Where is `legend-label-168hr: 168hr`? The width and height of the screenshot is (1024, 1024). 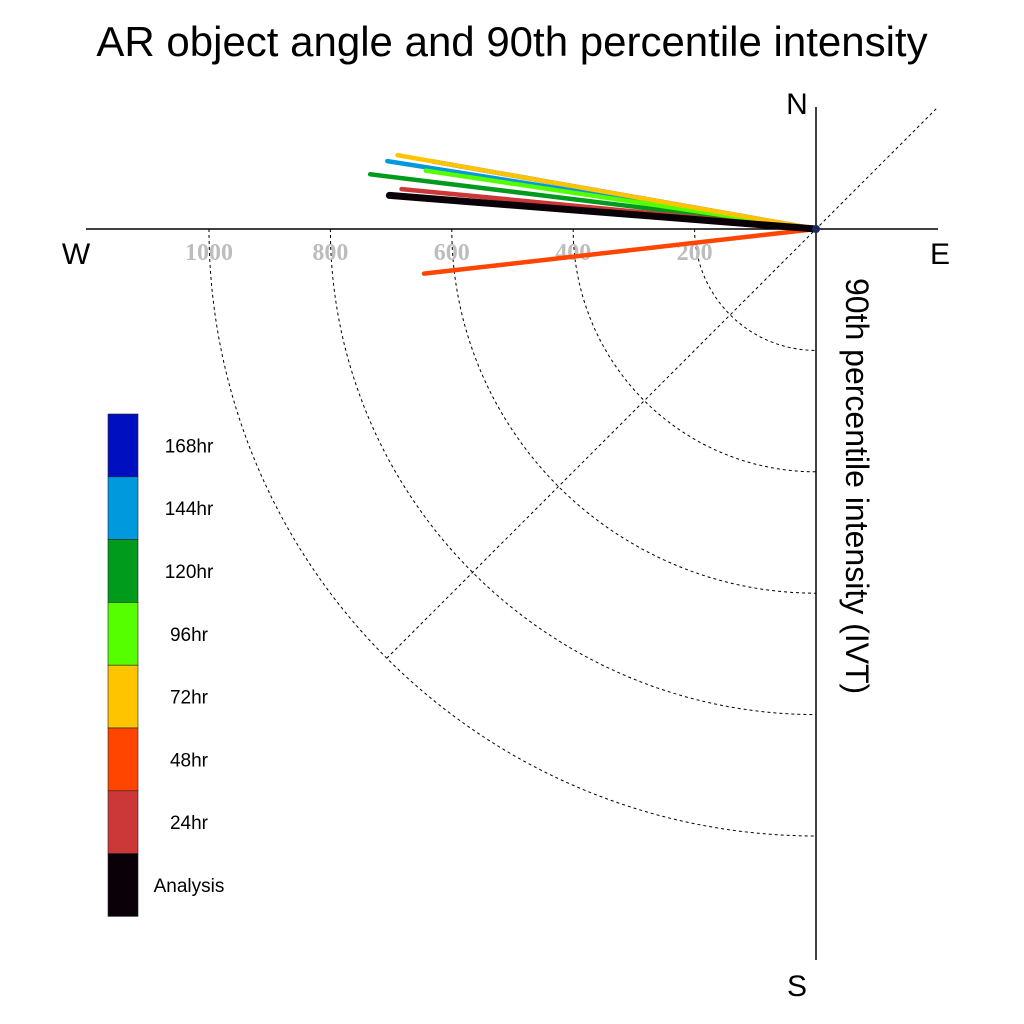
legend-label-168hr: 168hr is located at coordinates (189, 446).